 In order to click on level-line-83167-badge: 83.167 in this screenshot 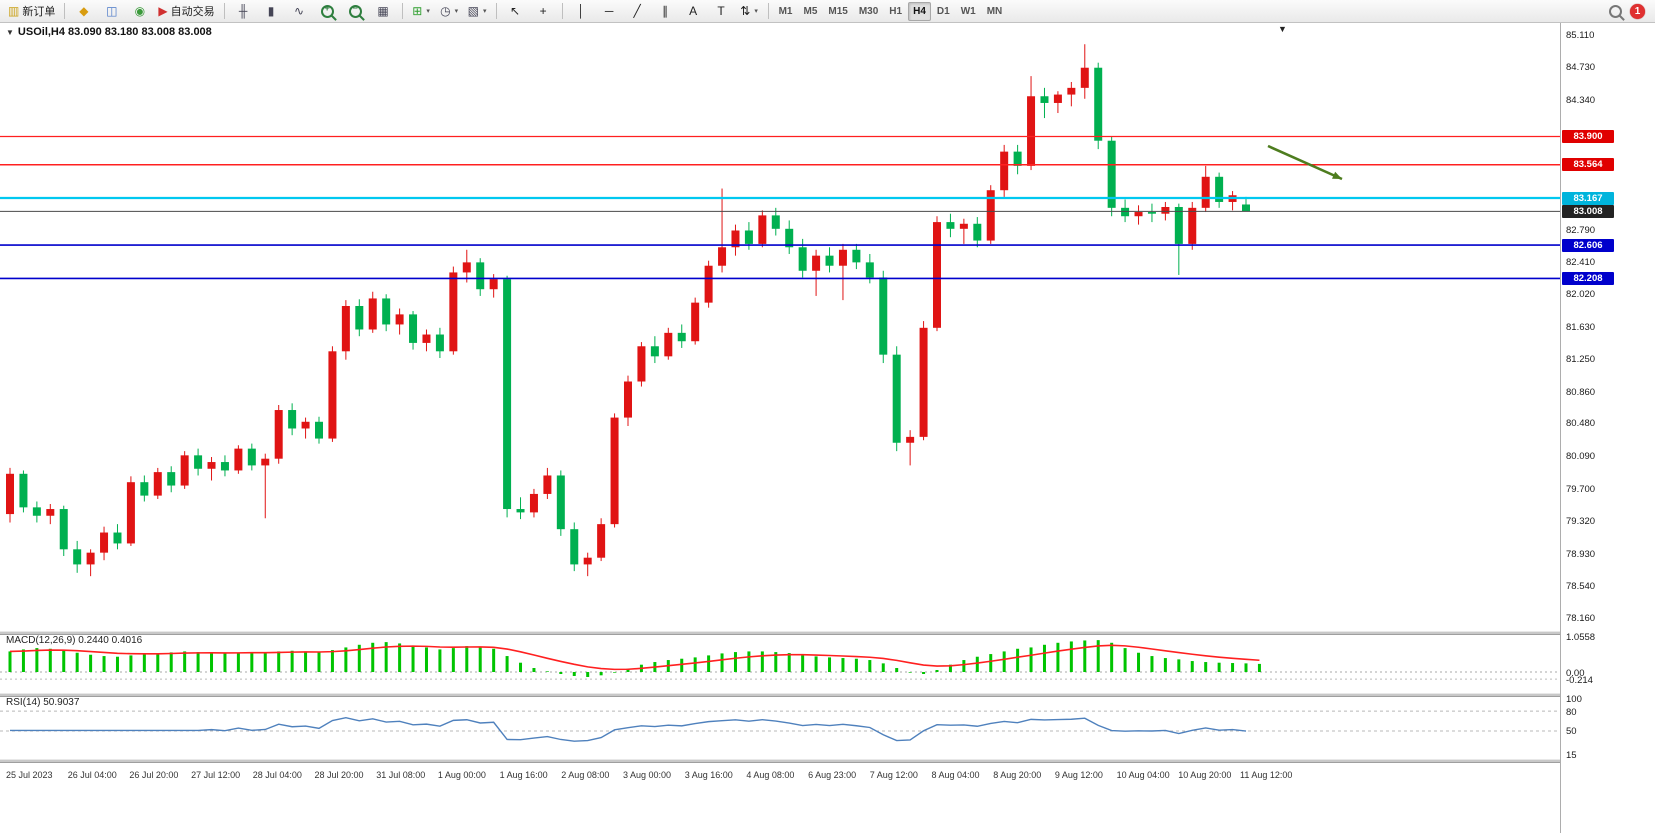, I will do `click(1588, 198)`.